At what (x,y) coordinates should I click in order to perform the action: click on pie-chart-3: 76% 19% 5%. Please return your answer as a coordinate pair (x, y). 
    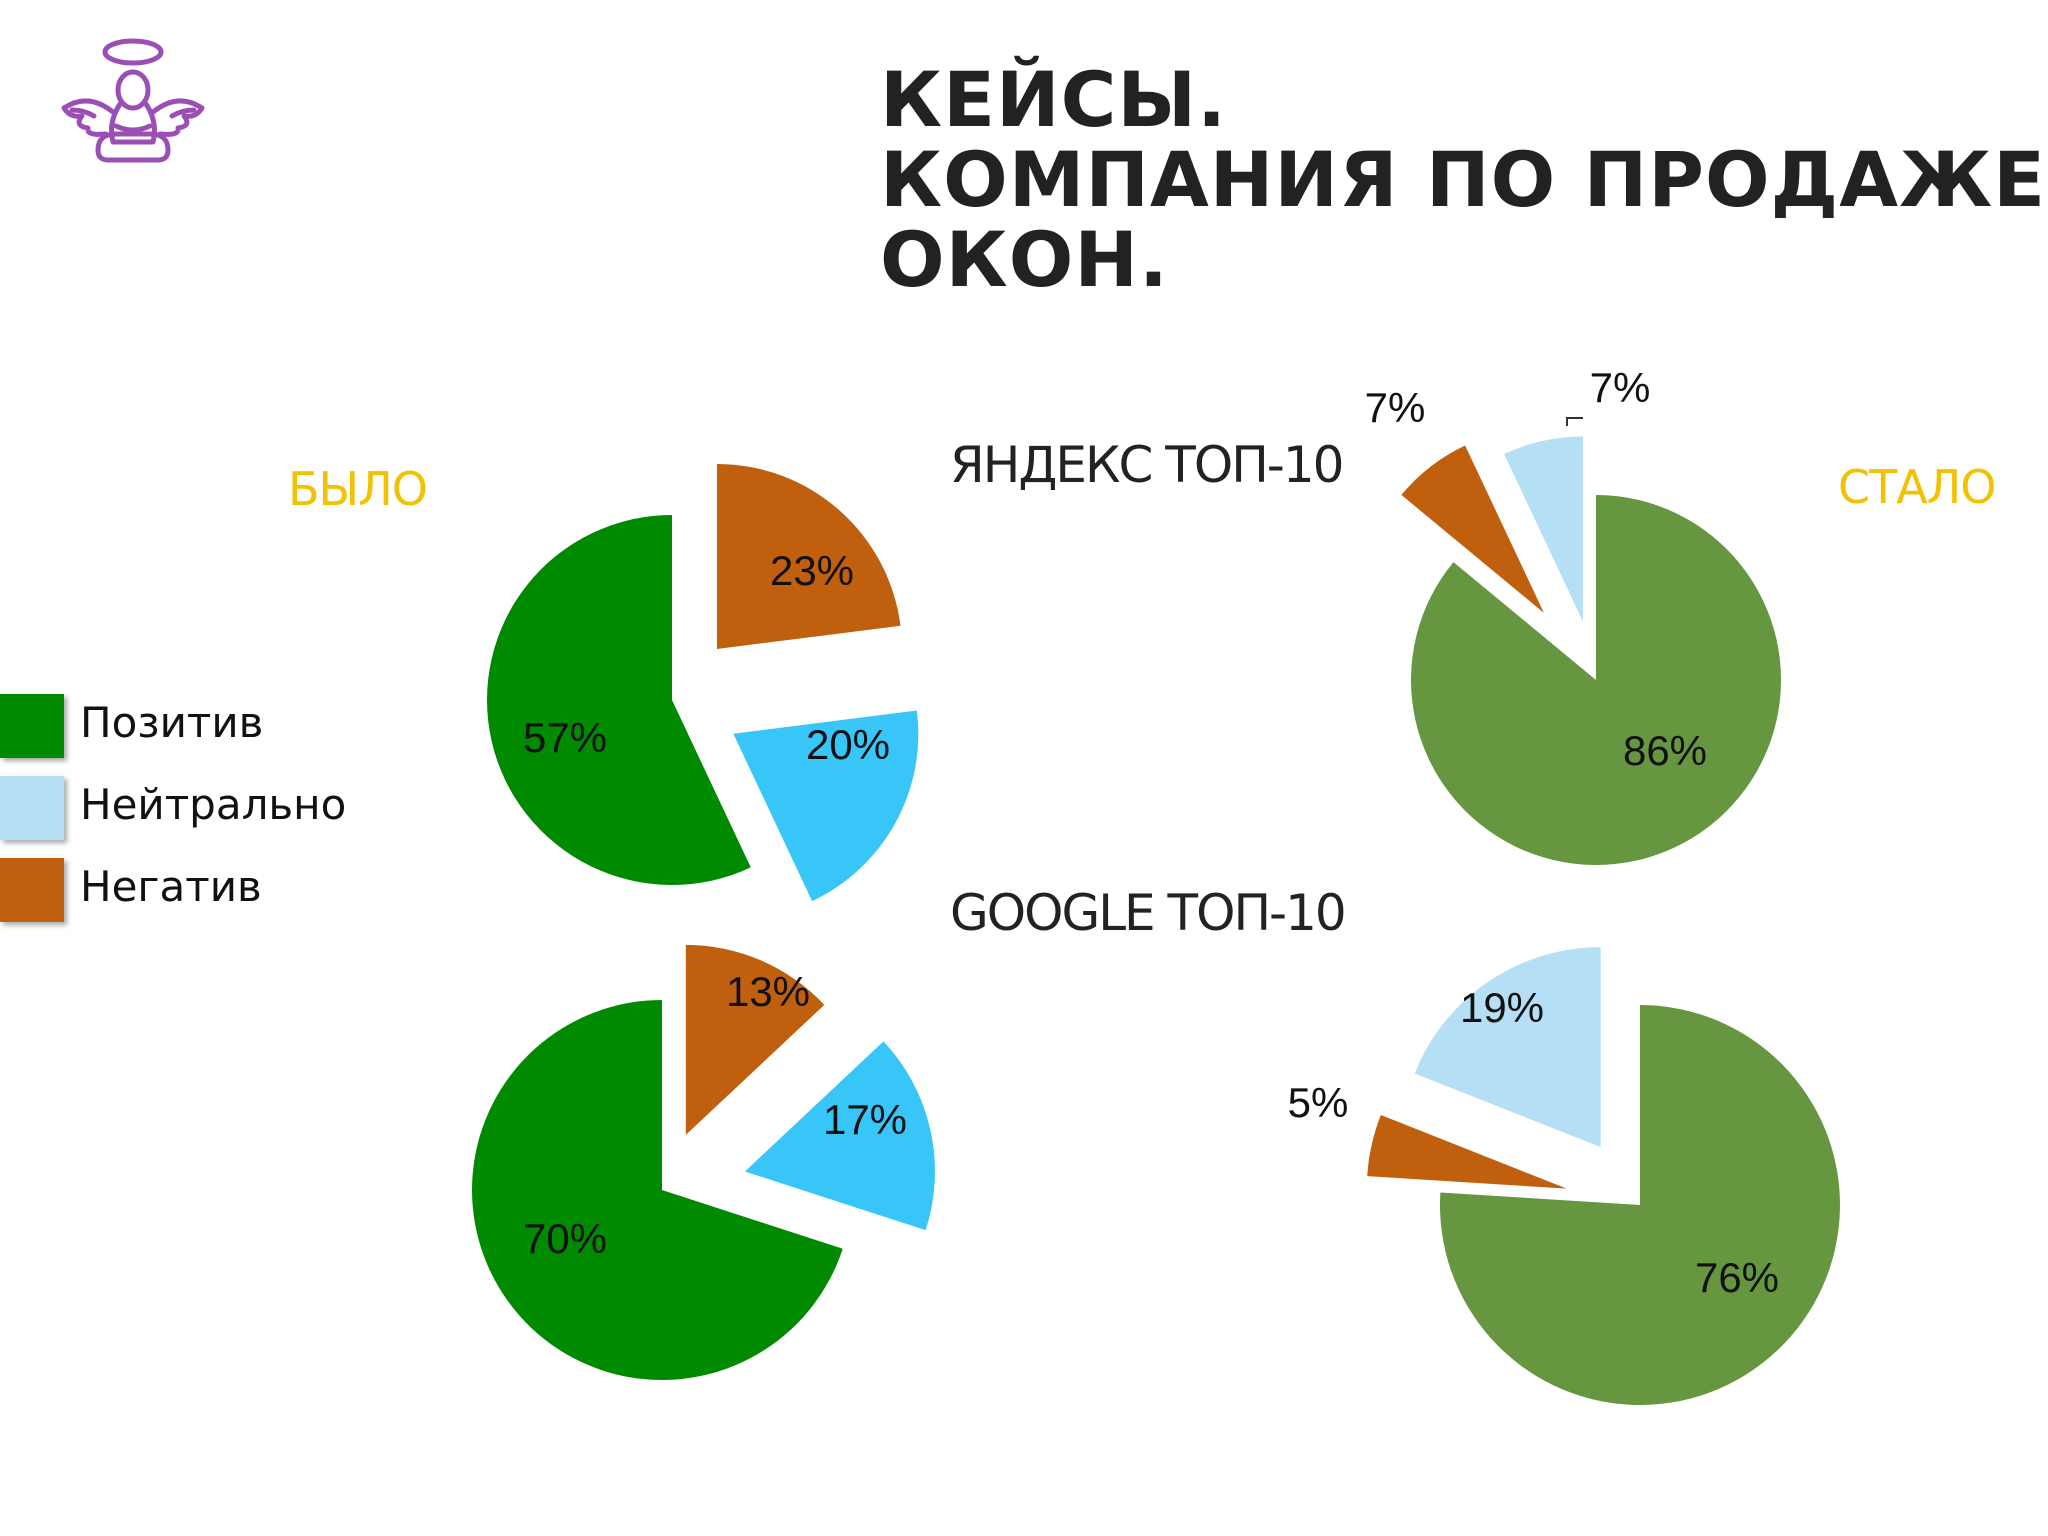
    Looking at the image, I should click on (1564, 1176).